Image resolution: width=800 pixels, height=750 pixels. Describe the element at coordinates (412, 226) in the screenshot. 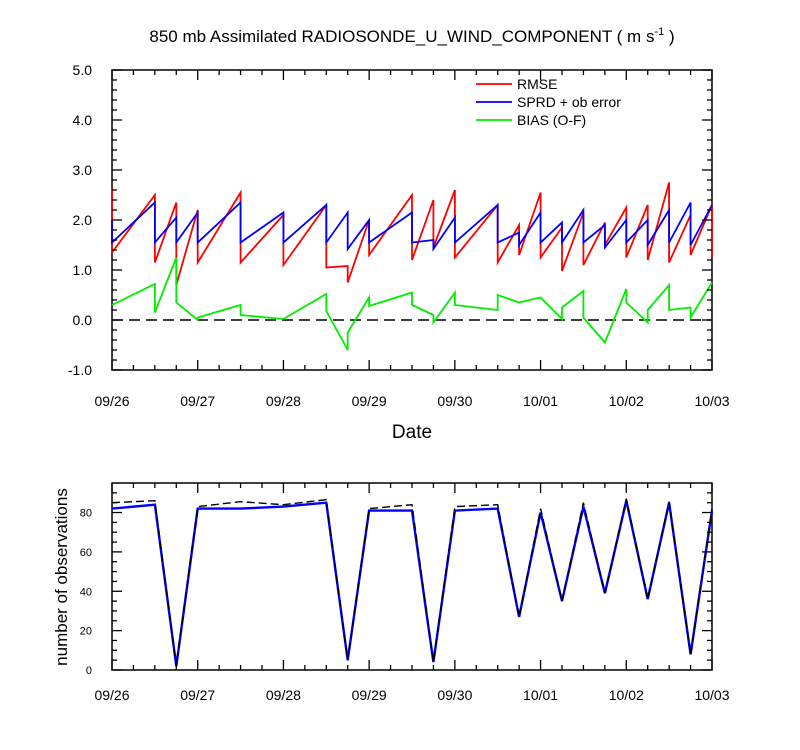

I see `series-line-sprd-ob-error` at that location.